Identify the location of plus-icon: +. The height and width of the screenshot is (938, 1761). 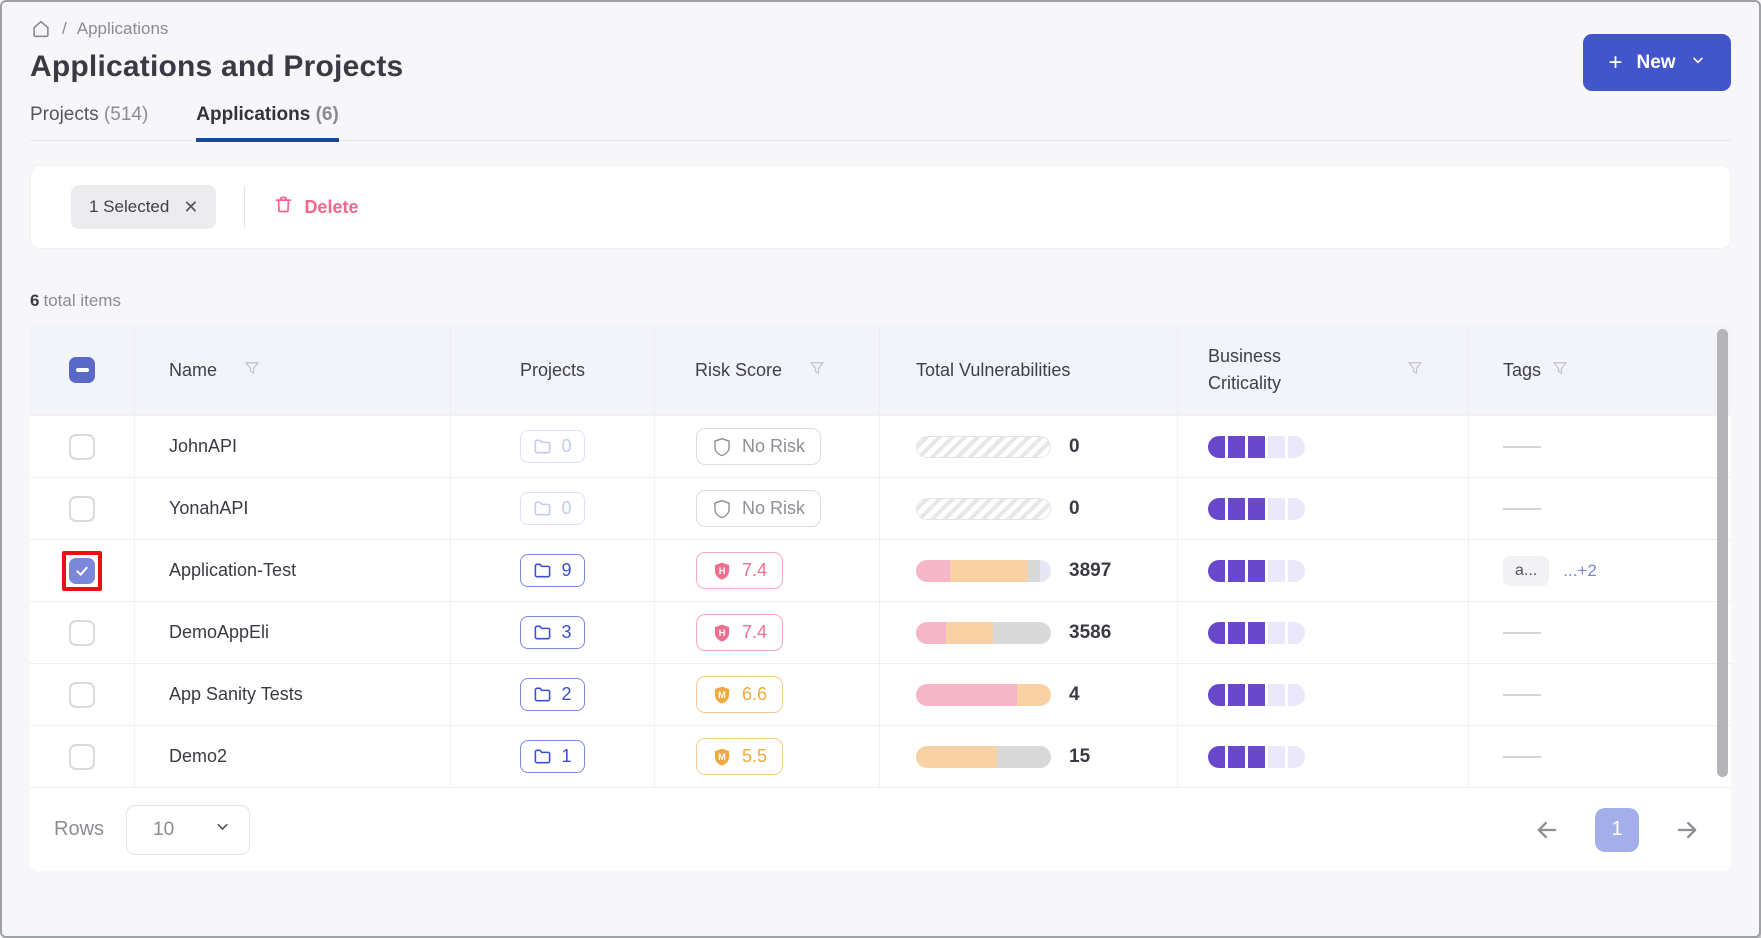
(1615, 62).